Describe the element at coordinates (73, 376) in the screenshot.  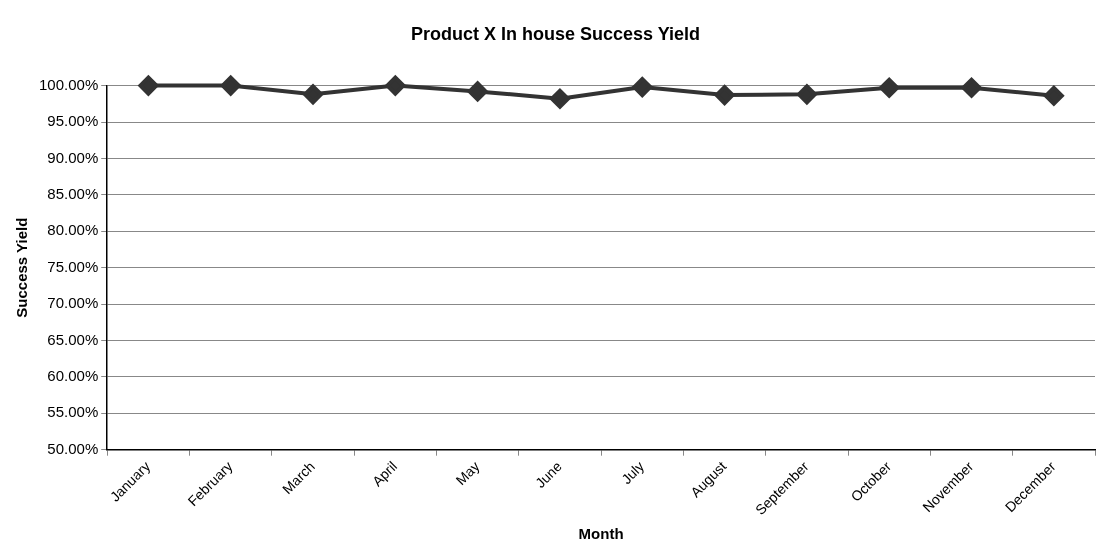
I see `y-tick-label: 60.00%` at that location.